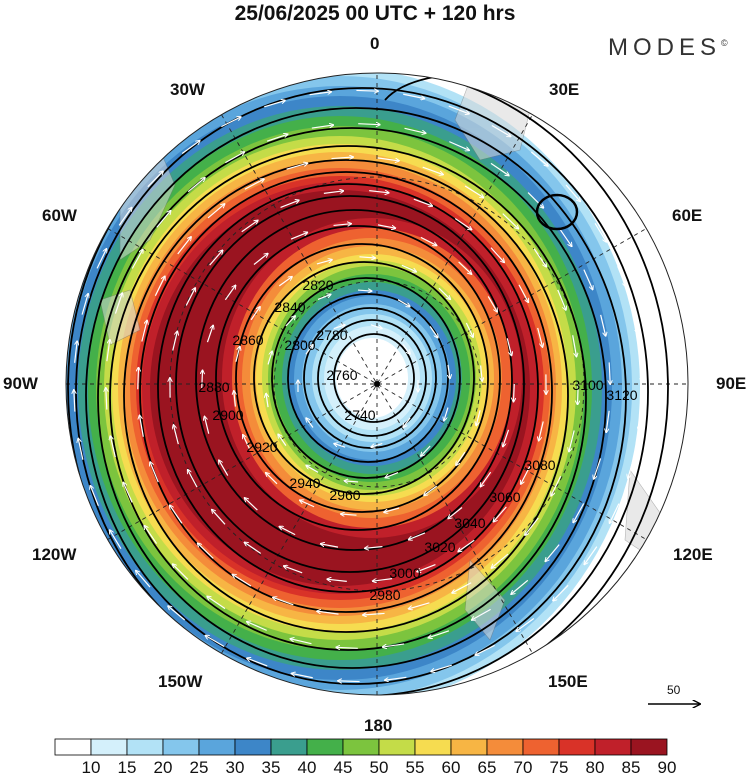  I want to click on contour-label: 3100, so click(587, 385).